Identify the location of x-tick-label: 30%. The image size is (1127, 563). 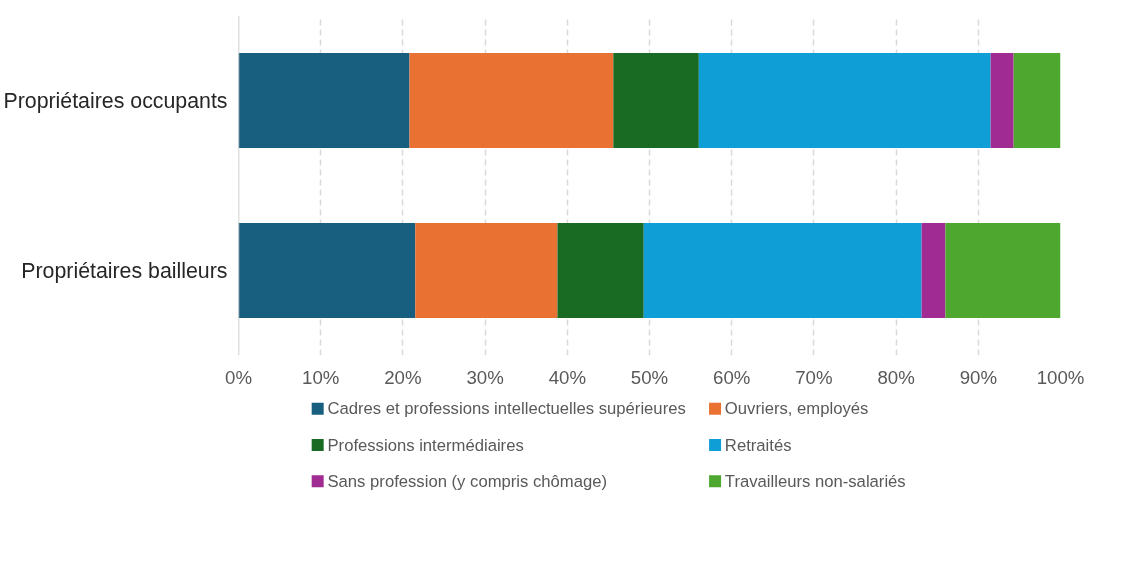
(485, 377).